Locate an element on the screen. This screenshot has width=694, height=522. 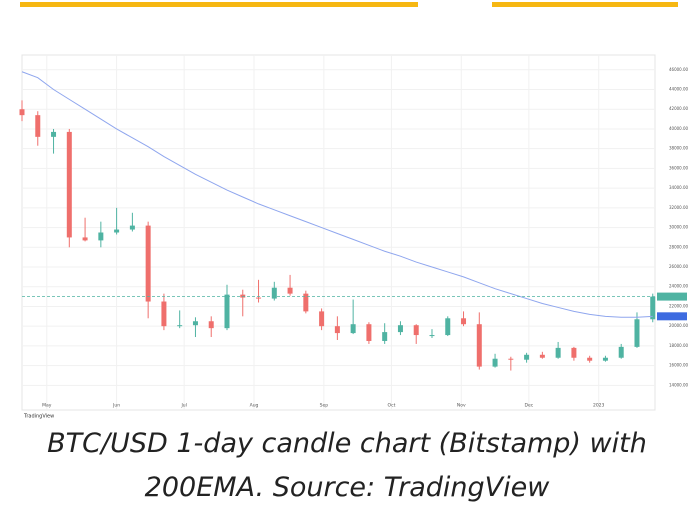
y-tick-label: 46000.00 is located at coordinates (679, 69).